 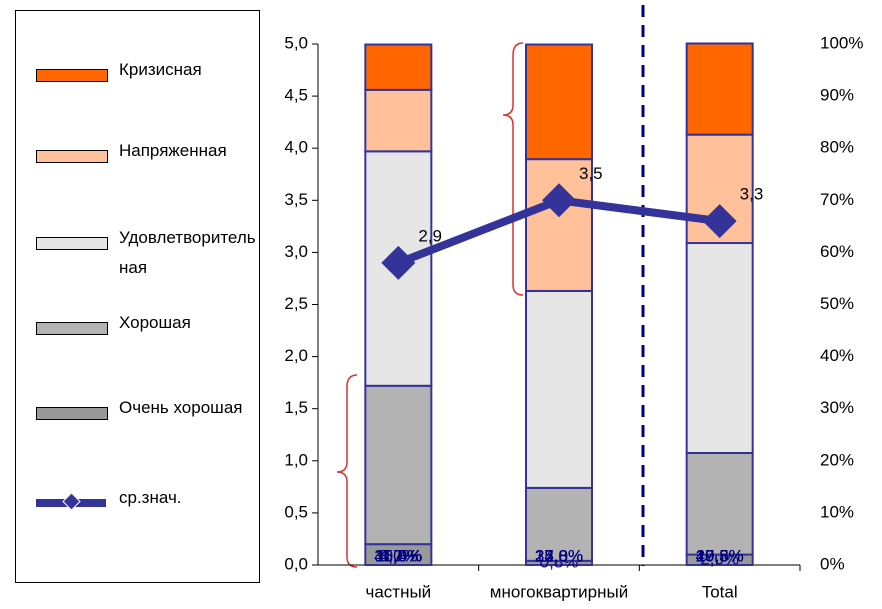 I want to click on y-tick-label: 1,0, so click(x=296, y=459).